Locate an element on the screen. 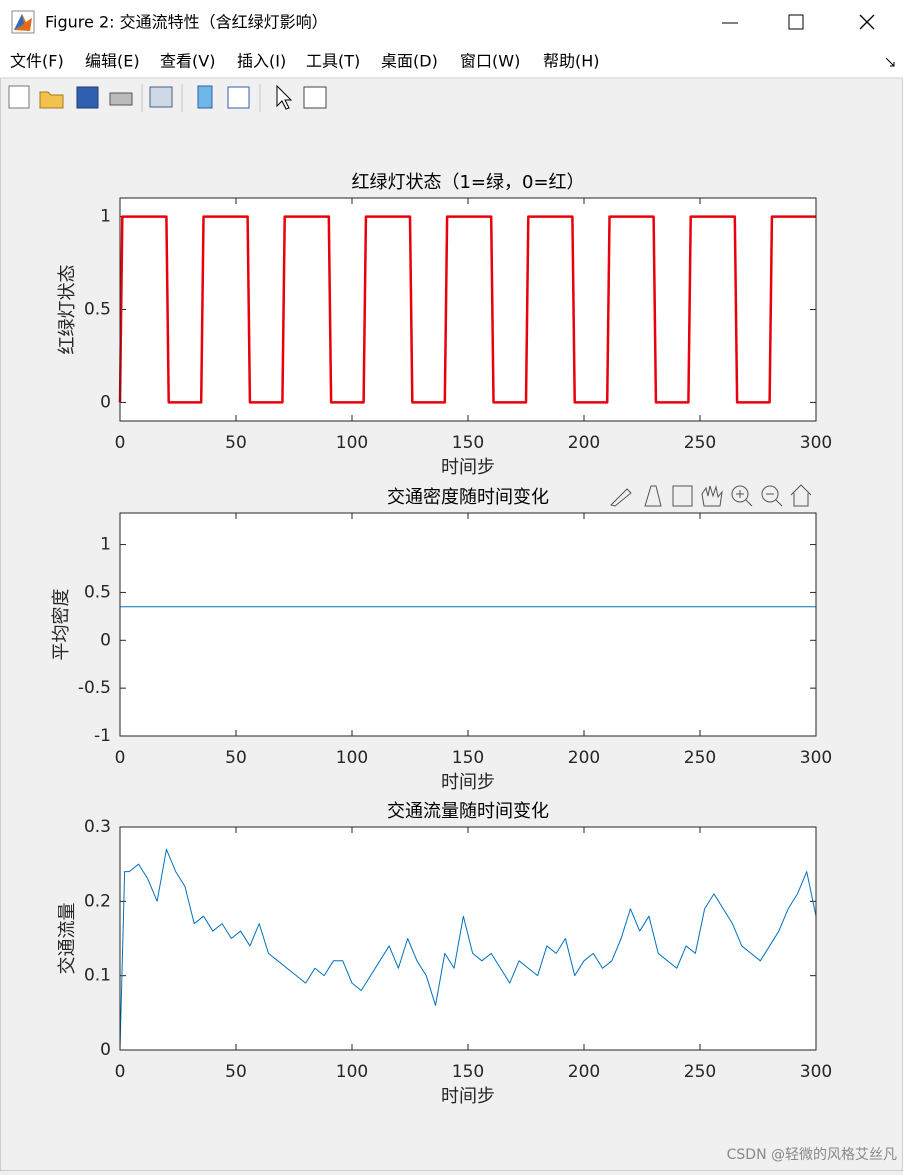  menu-item: 文件(F) is located at coordinates (37, 61).